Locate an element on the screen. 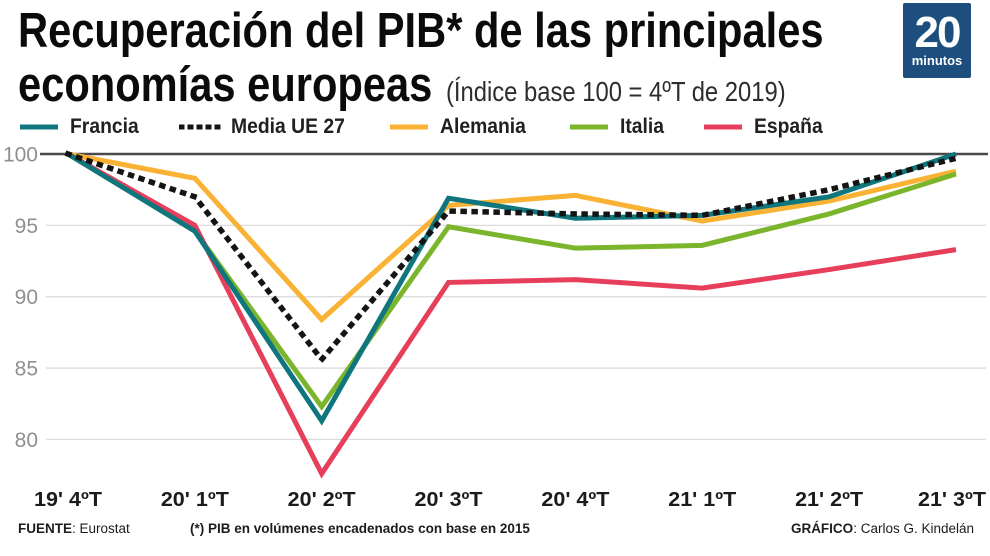  credit-value: : Carlos G. Kindelán is located at coordinates (913, 528).